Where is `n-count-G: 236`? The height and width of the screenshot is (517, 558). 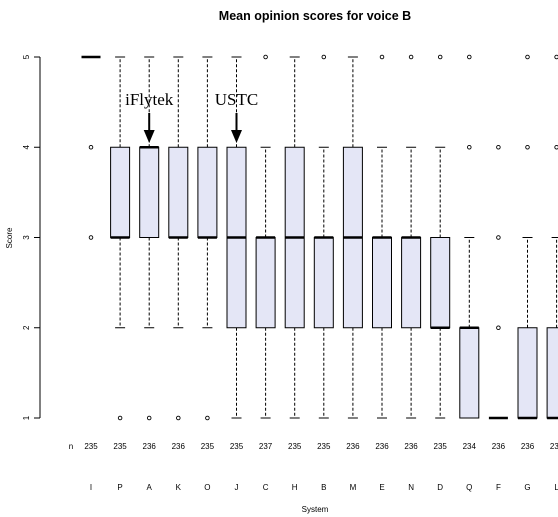
n-count-G: 236 is located at coordinates (528, 446).